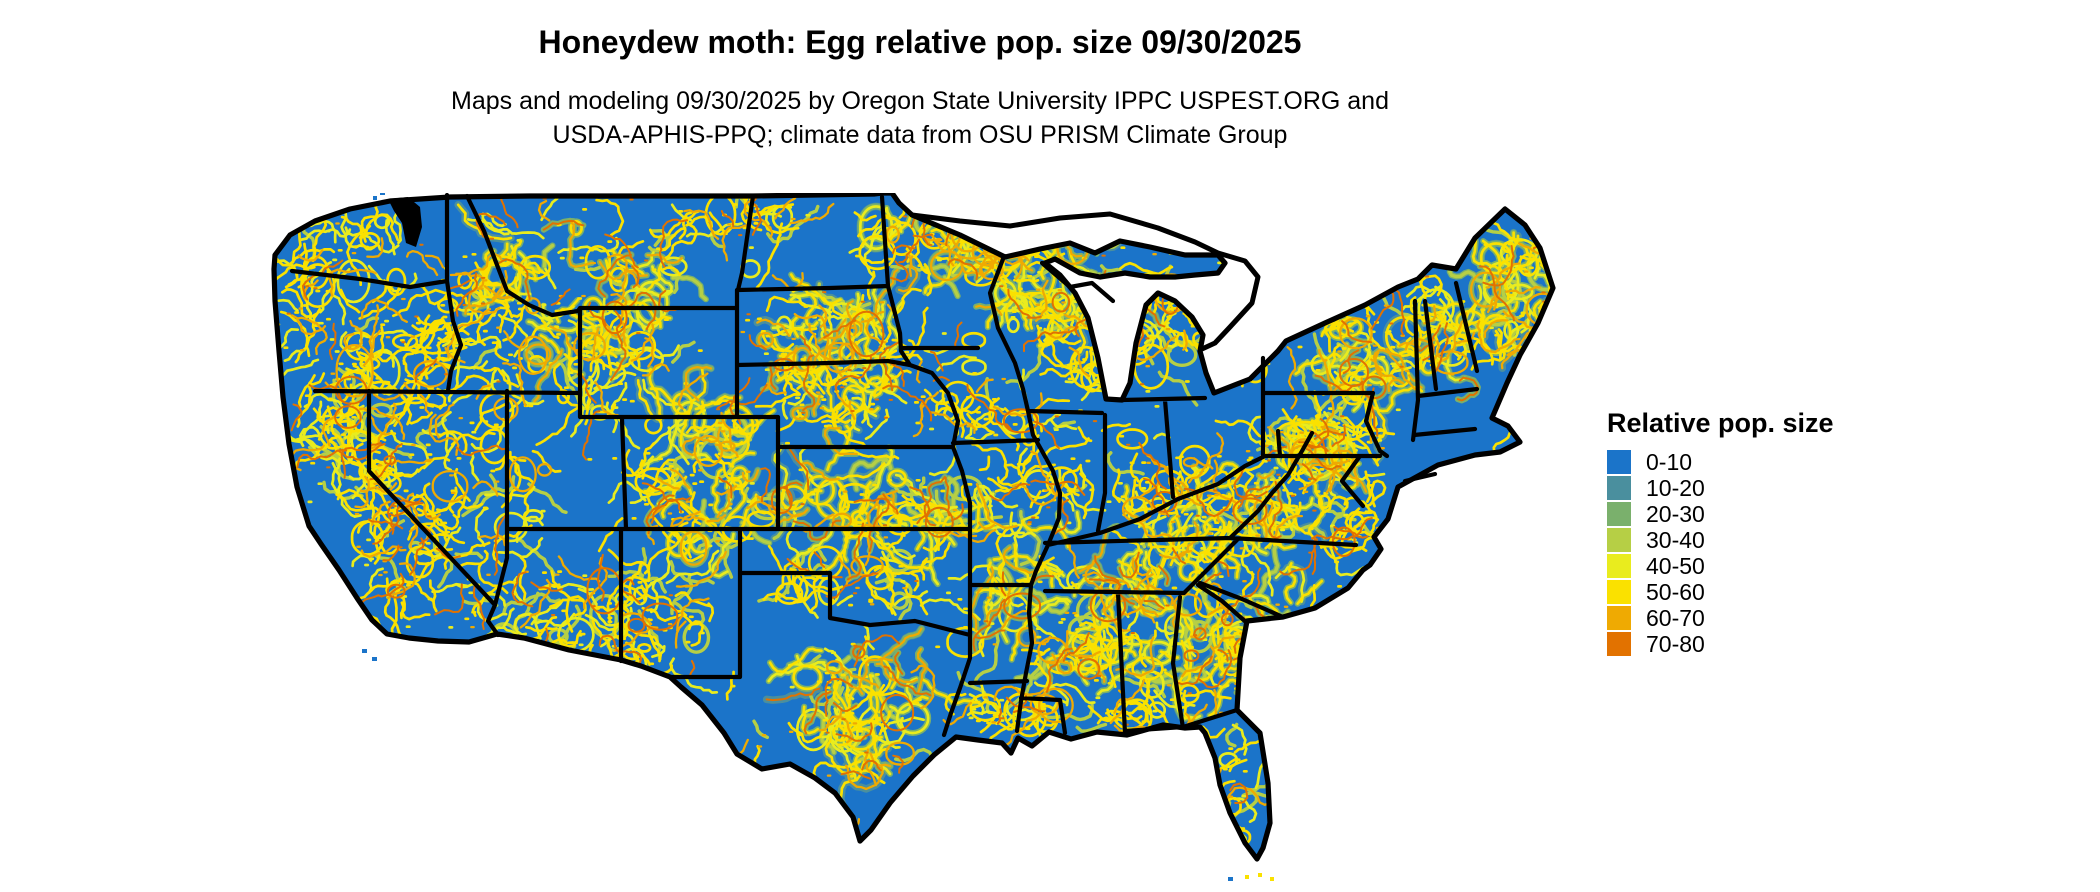 This screenshot has height=892, width=2100. What do you see at coordinates (1675, 513) in the screenshot?
I see `legend-label: 20-30` at bounding box center [1675, 513].